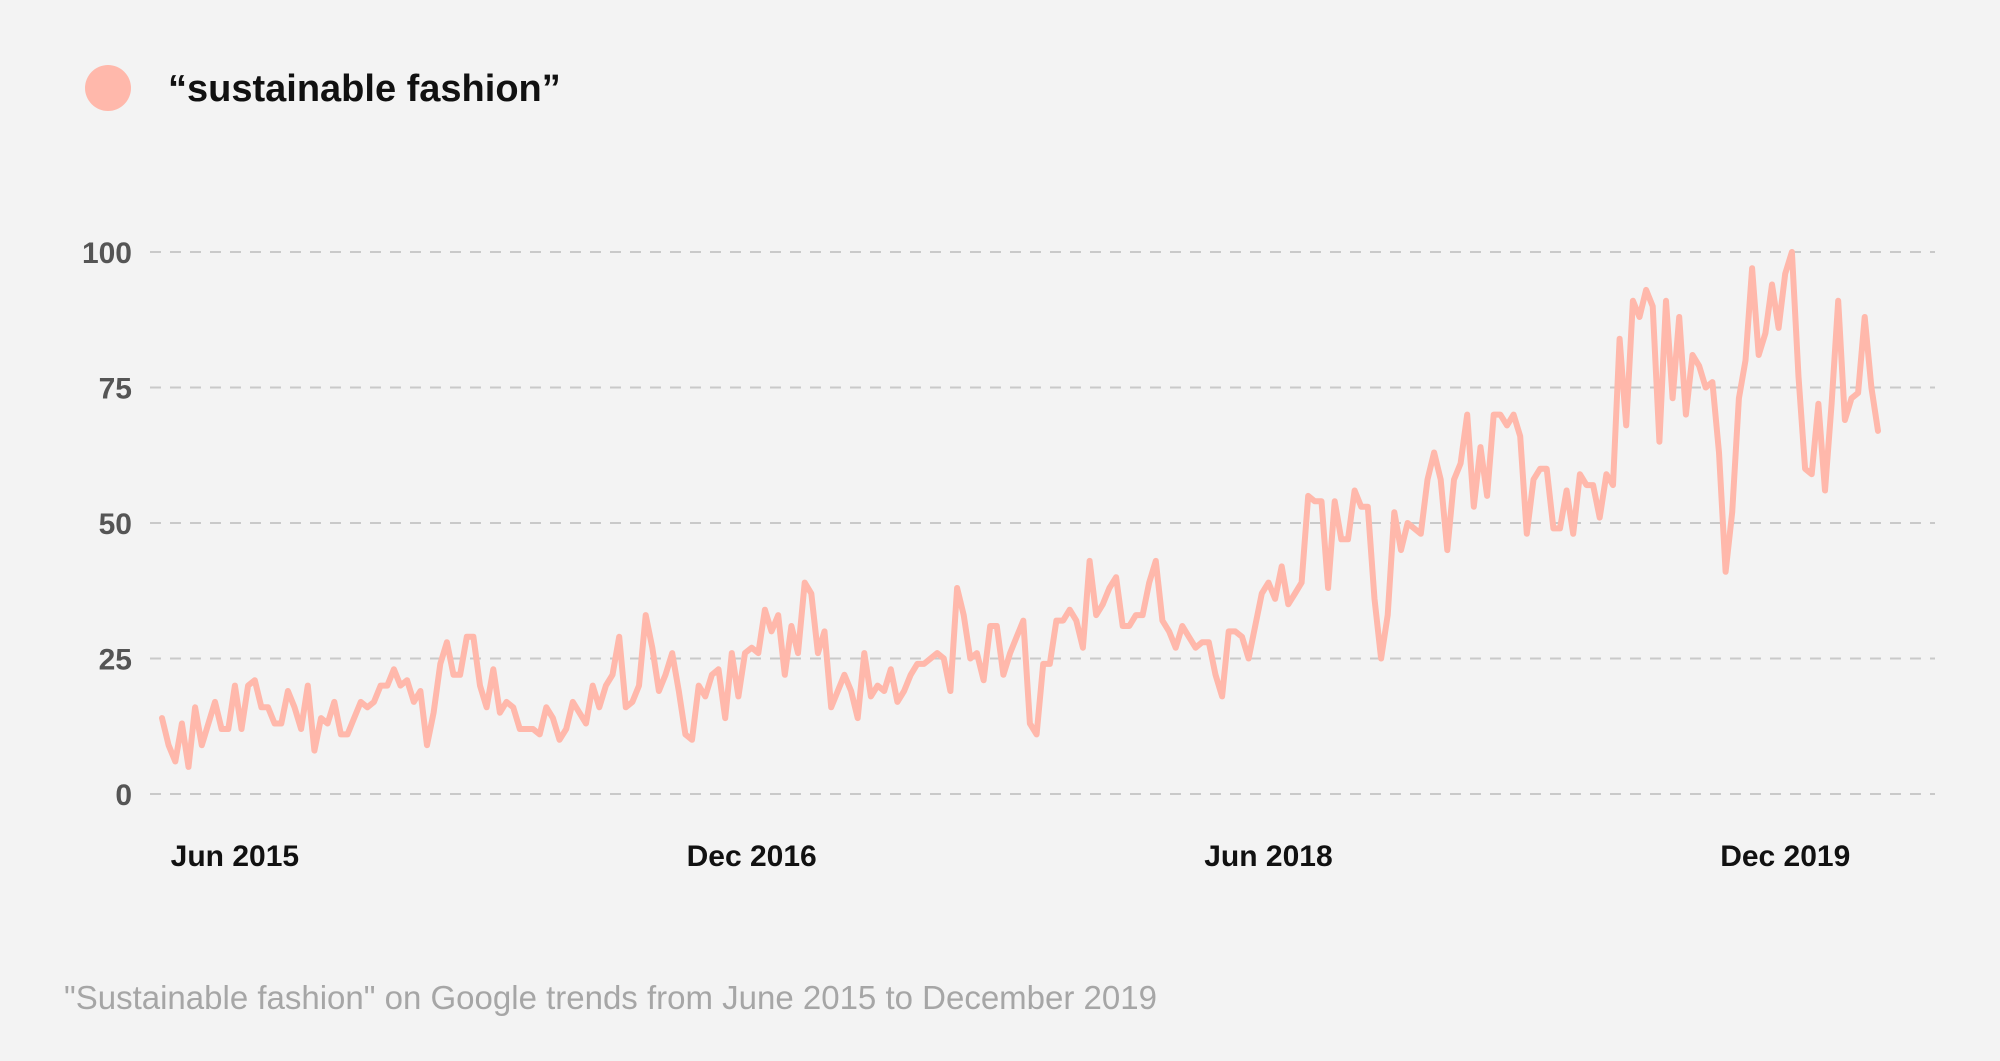 Image resolution: width=2000 pixels, height=1061 pixels. What do you see at coordinates (1011, 856) in the screenshot?
I see `x-axis: Jun 2015 Dec 2016 Jun 2018 Dec 2019` at bounding box center [1011, 856].